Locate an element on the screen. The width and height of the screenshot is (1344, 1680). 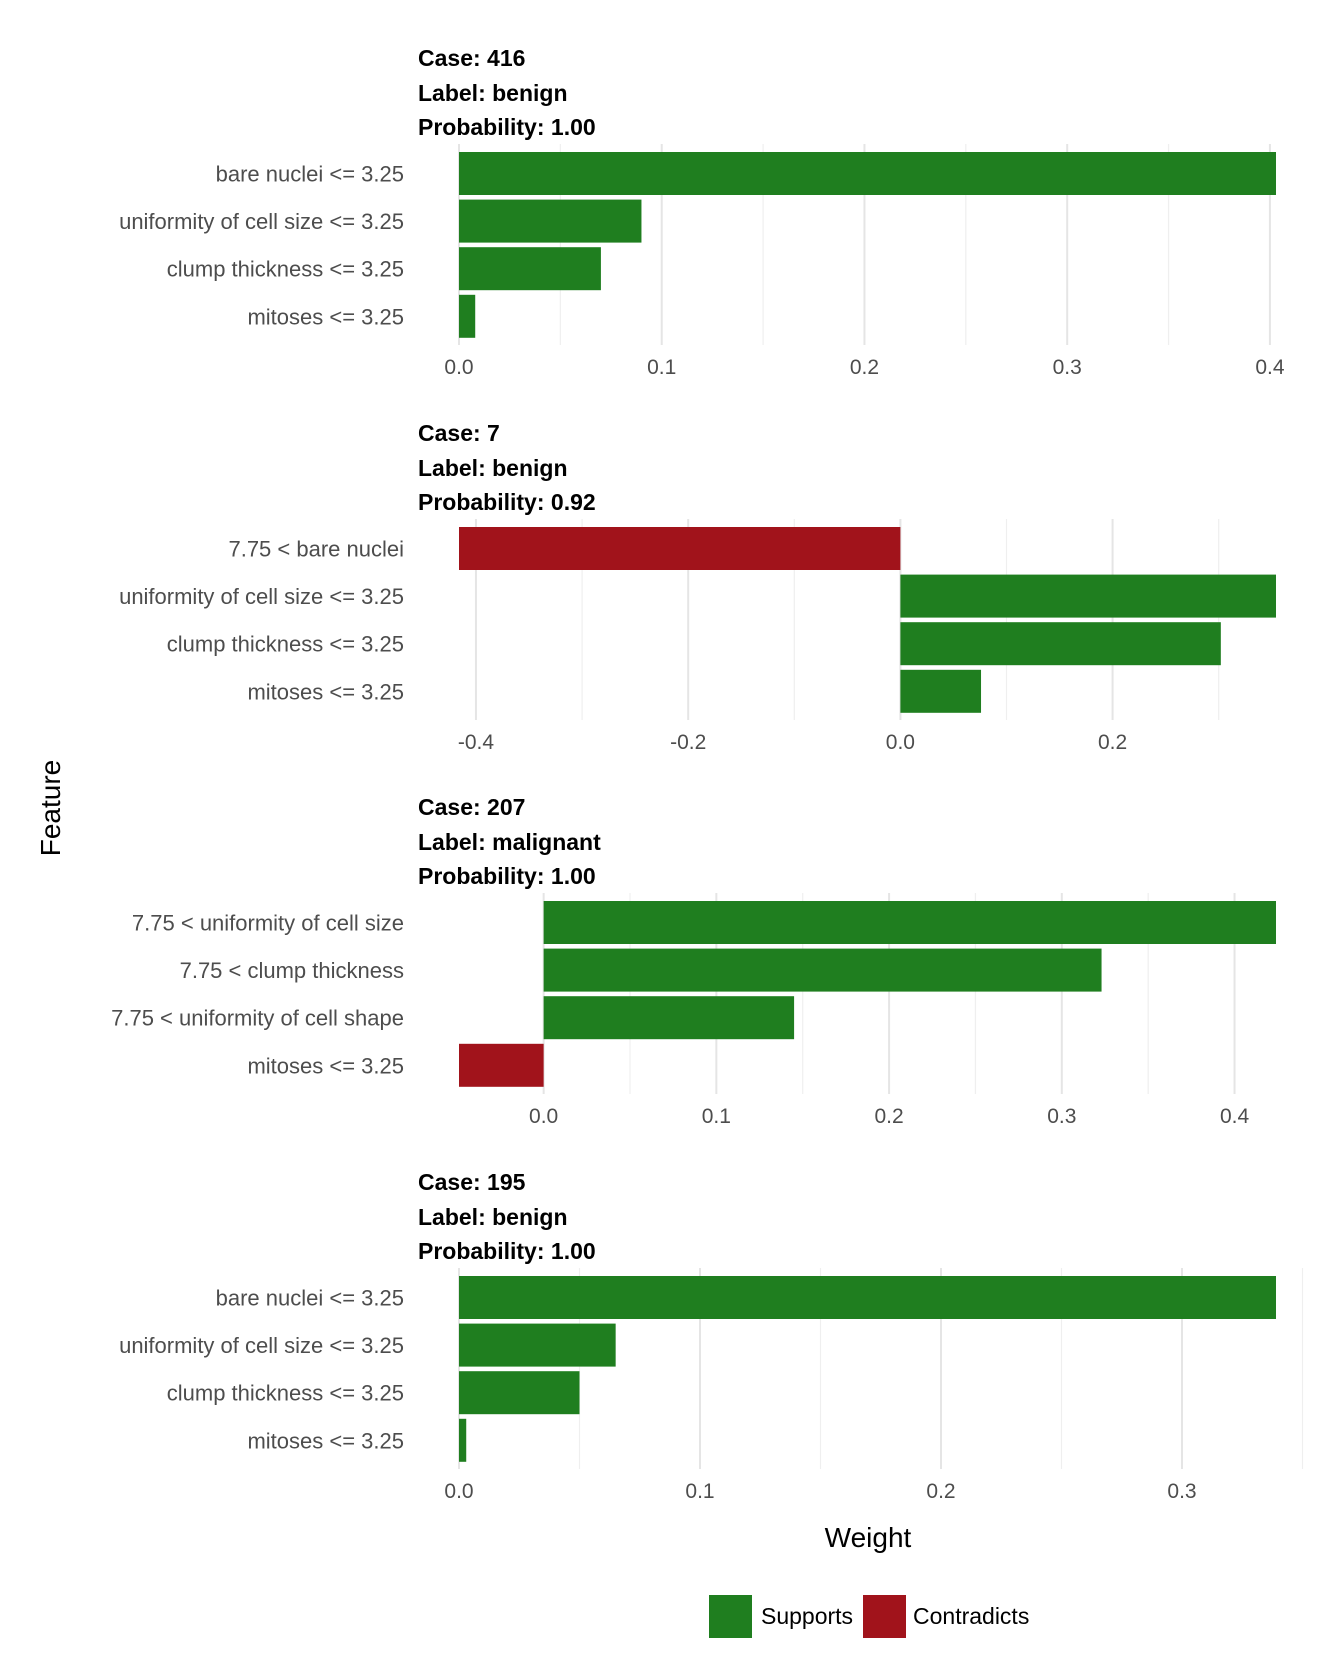
legend-label-contradicts: Contradicts is located at coordinates (971, 1616).